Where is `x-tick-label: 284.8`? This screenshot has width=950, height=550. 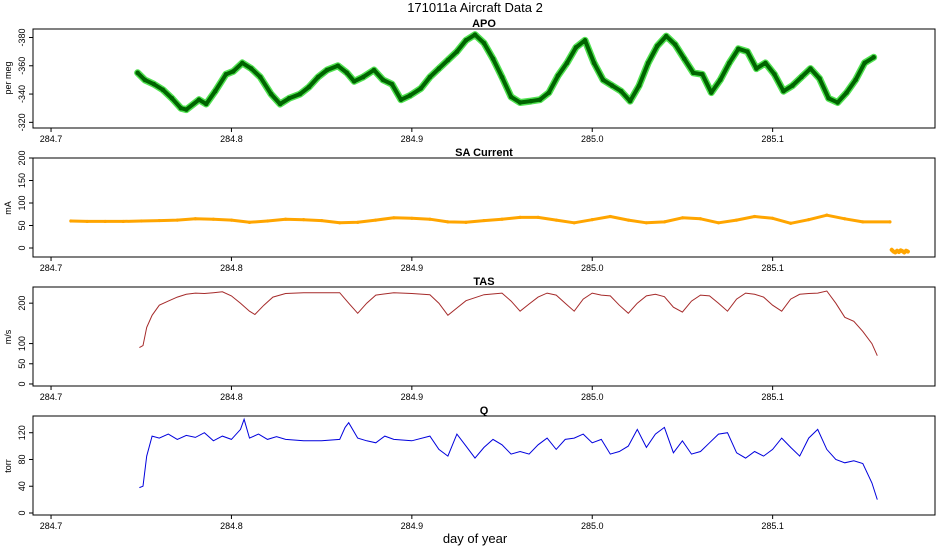
x-tick-label: 284.8 is located at coordinates (231, 268).